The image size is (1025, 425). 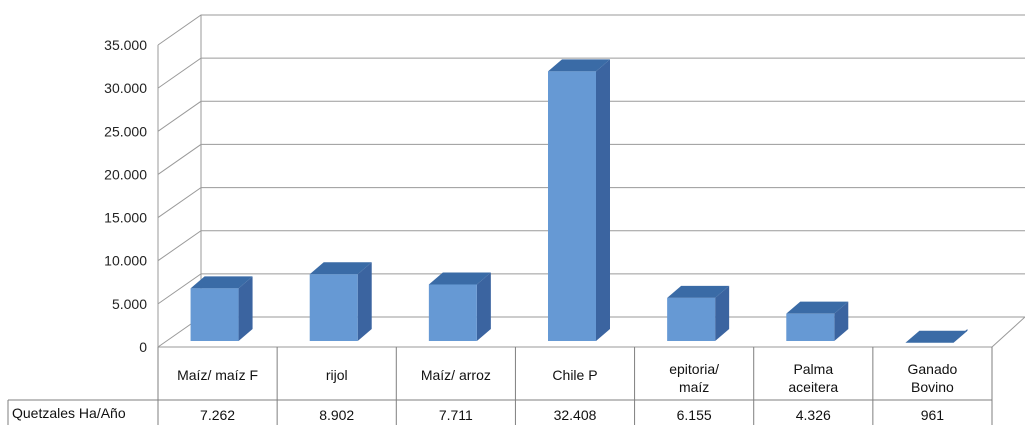 I want to click on data-label: 32.408, so click(x=575, y=415).